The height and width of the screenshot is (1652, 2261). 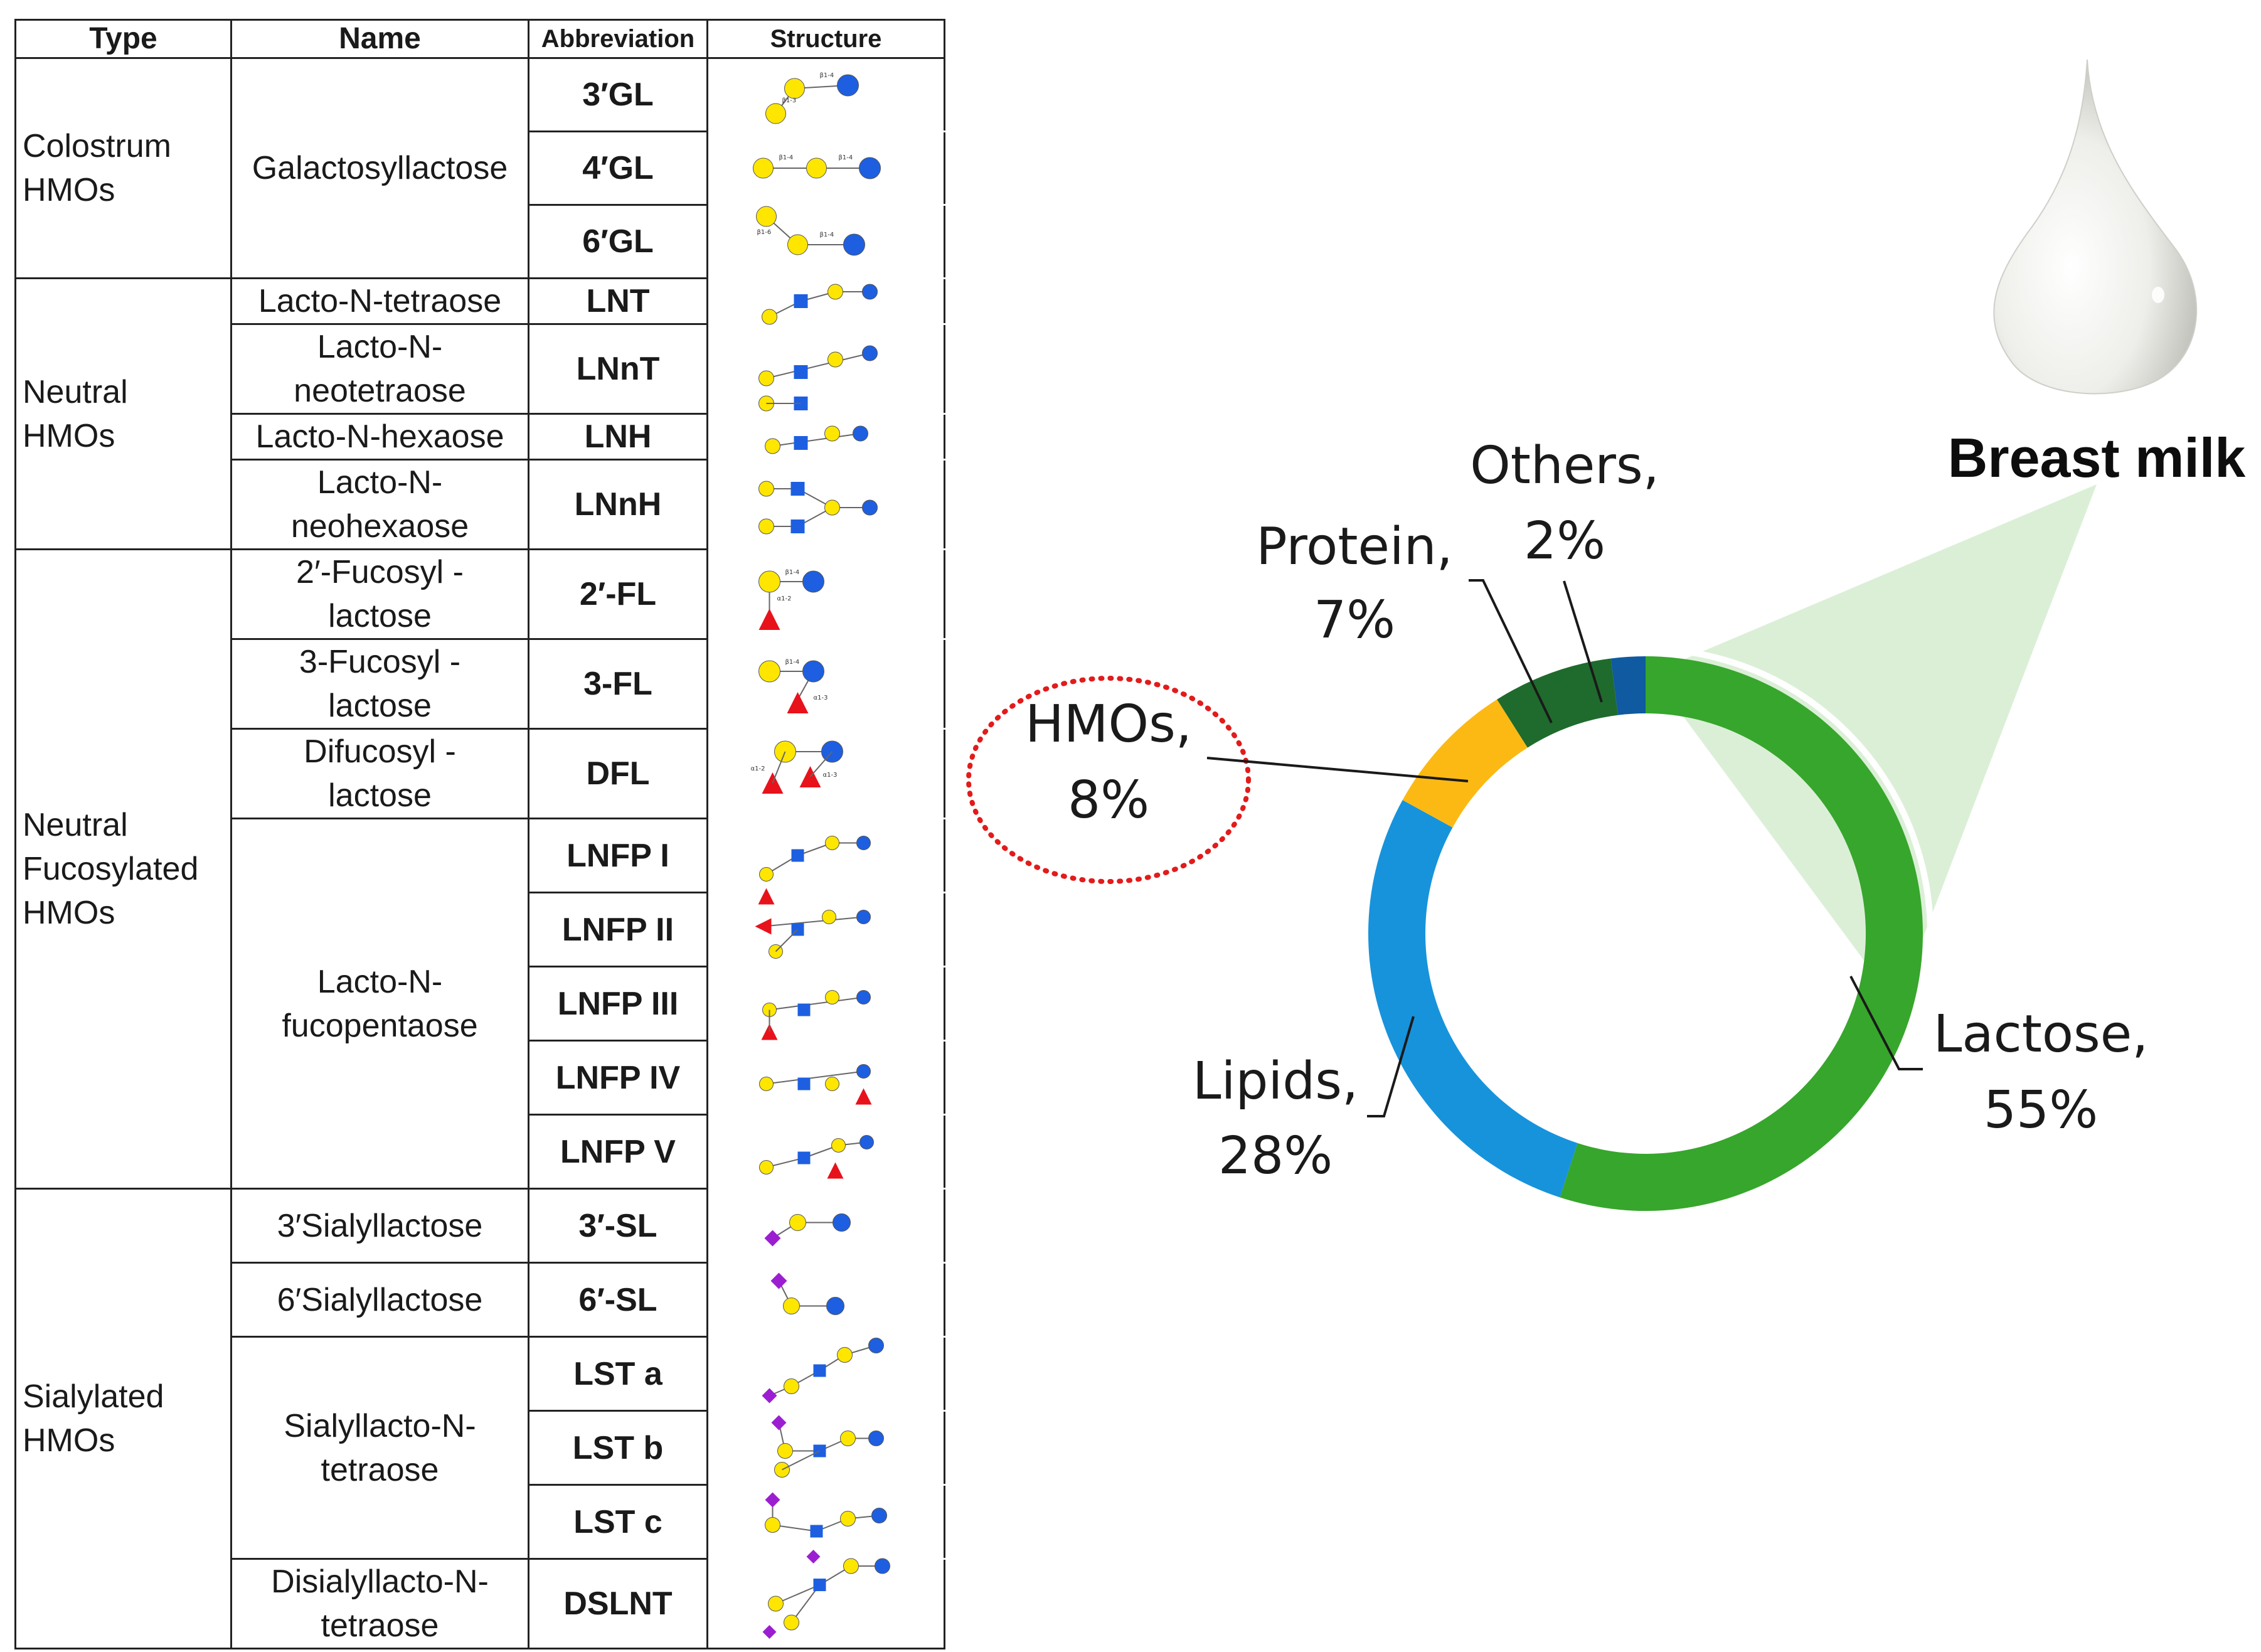 What do you see at coordinates (618, 684) in the screenshot?
I see `abbreviation-cell: 3-FL` at bounding box center [618, 684].